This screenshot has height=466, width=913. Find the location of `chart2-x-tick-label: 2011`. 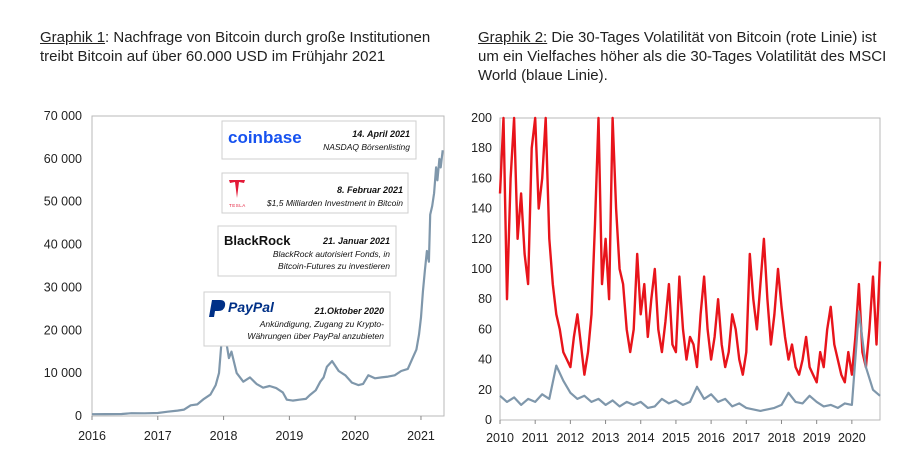

chart2-x-tick-label: 2011 is located at coordinates (535, 438).